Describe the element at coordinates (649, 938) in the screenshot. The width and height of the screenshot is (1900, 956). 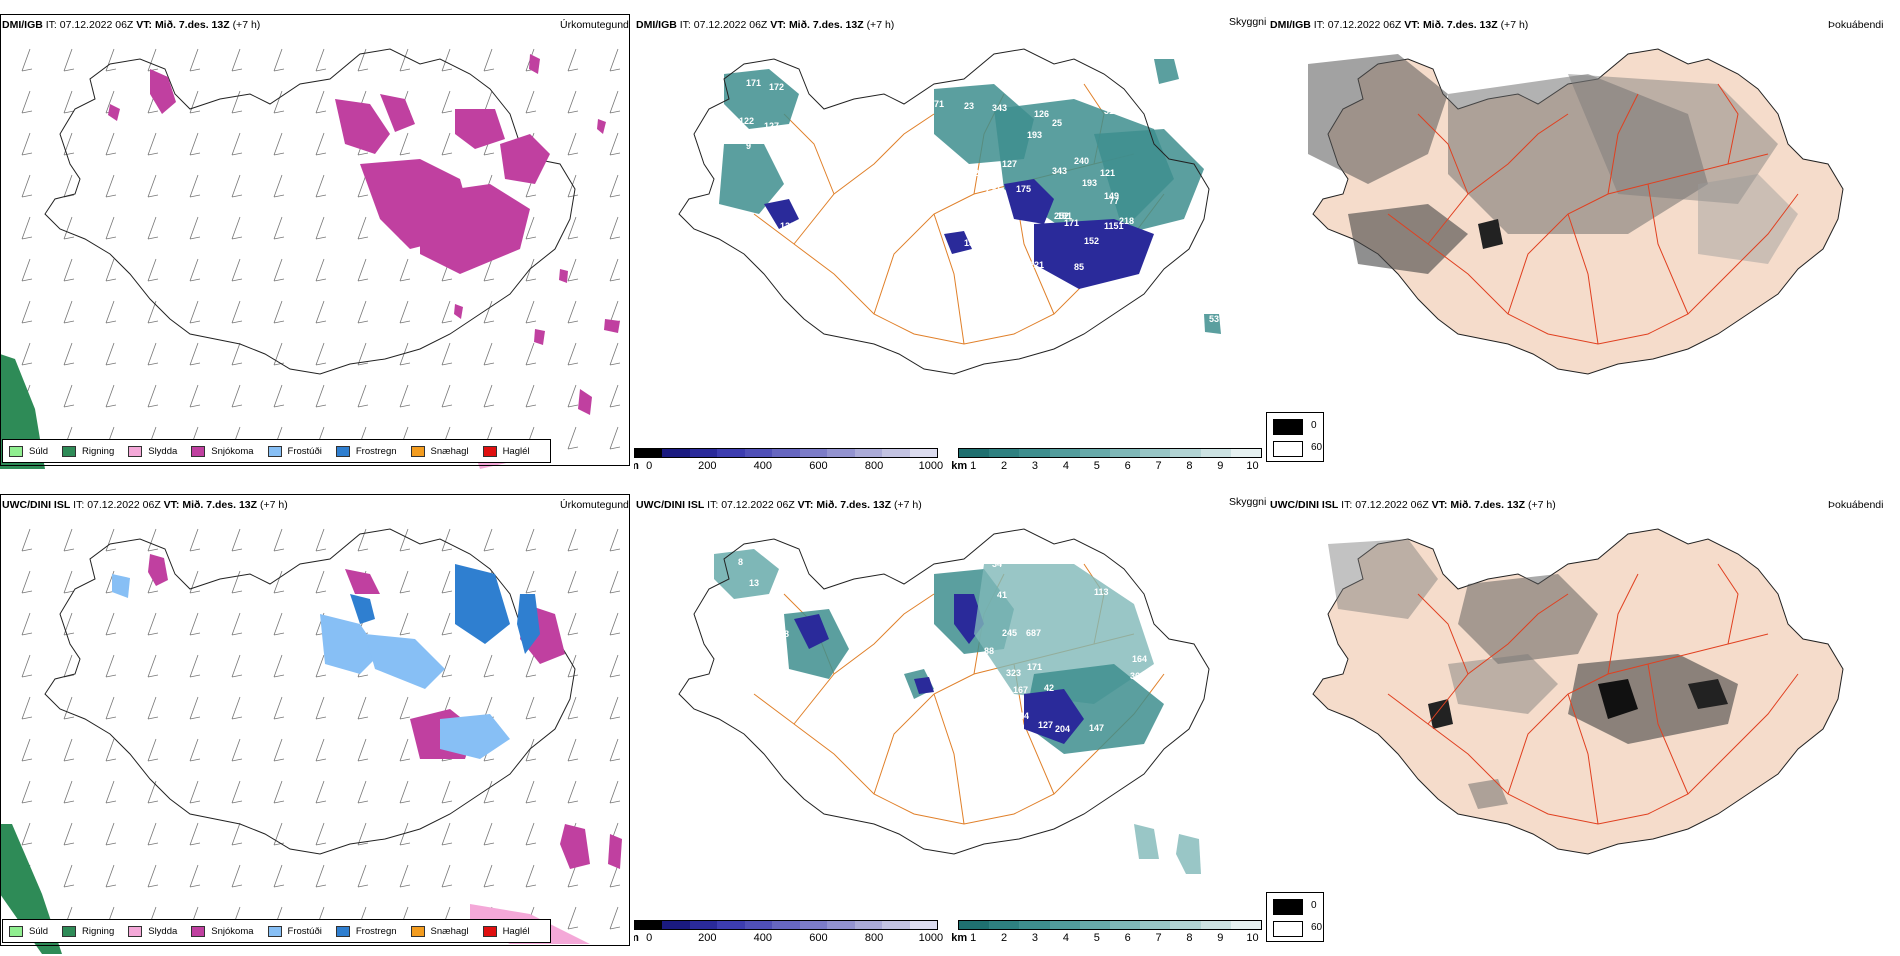
I see `colorbar-tick: 0` at that location.